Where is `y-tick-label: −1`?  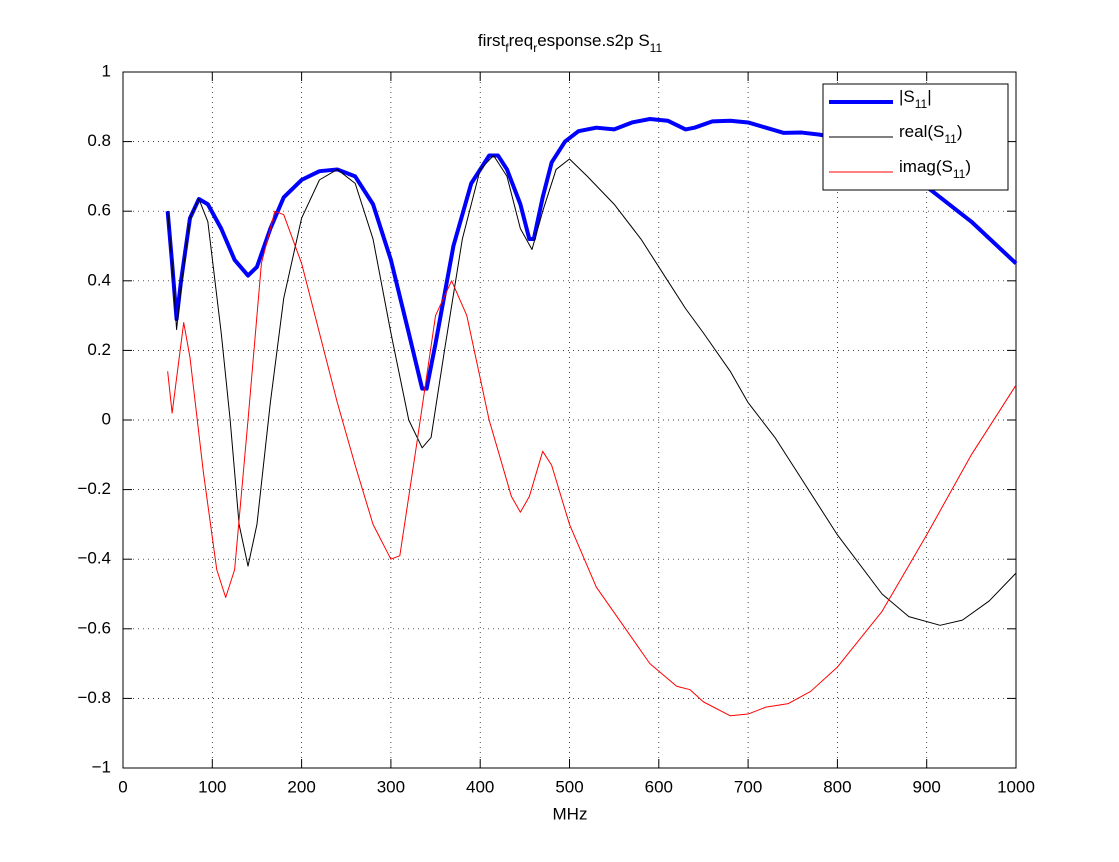
y-tick-label: −1 is located at coordinates (101, 766).